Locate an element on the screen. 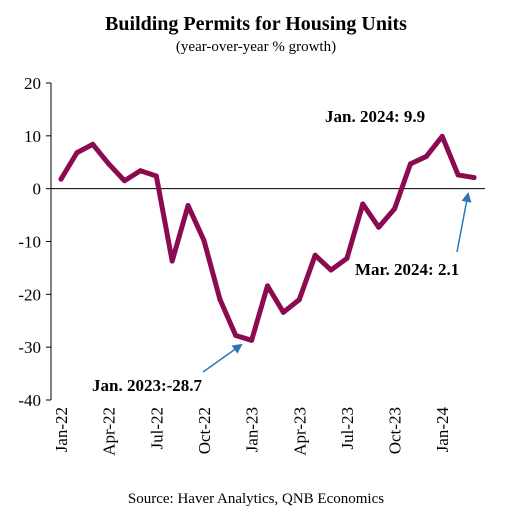 The height and width of the screenshot is (518, 505). y-tick-label: -10 is located at coordinates (29, 242).